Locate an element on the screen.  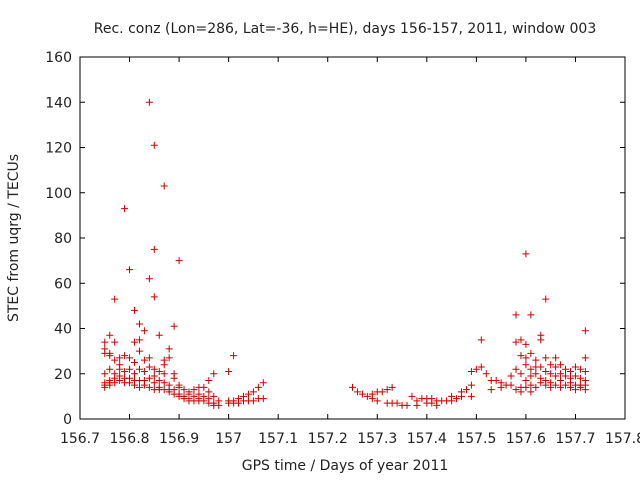
y-tick-label: 100 is located at coordinates (58, 194).